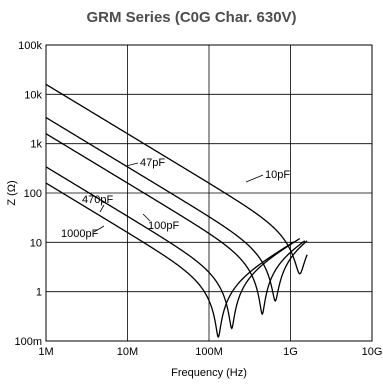  Describe the element at coordinates (39, 293) in the screenshot. I see `y-tick-label: 1` at that location.